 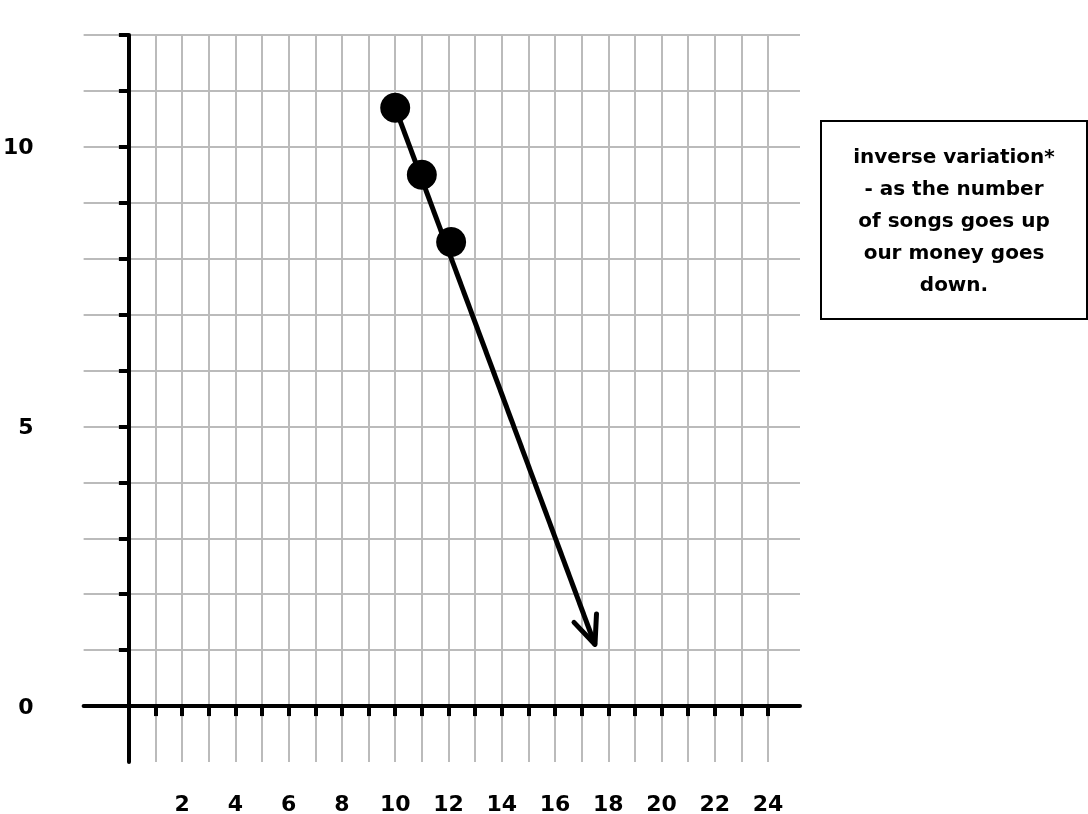 What do you see at coordinates (235, 802) in the screenshot?
I see `x-tick-label: 4` at bounding box center [235, 802].